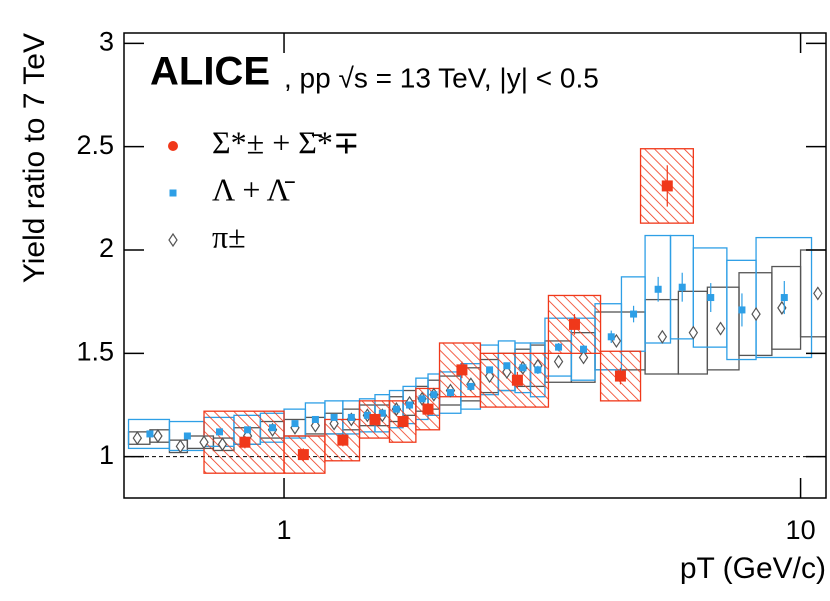 The width and height of the screenshot is (830, 601). What do you see at coordinates (95, 351) in the screenshot?
I see `y-tick-label: 1.5` at bounding box center [95, 351].